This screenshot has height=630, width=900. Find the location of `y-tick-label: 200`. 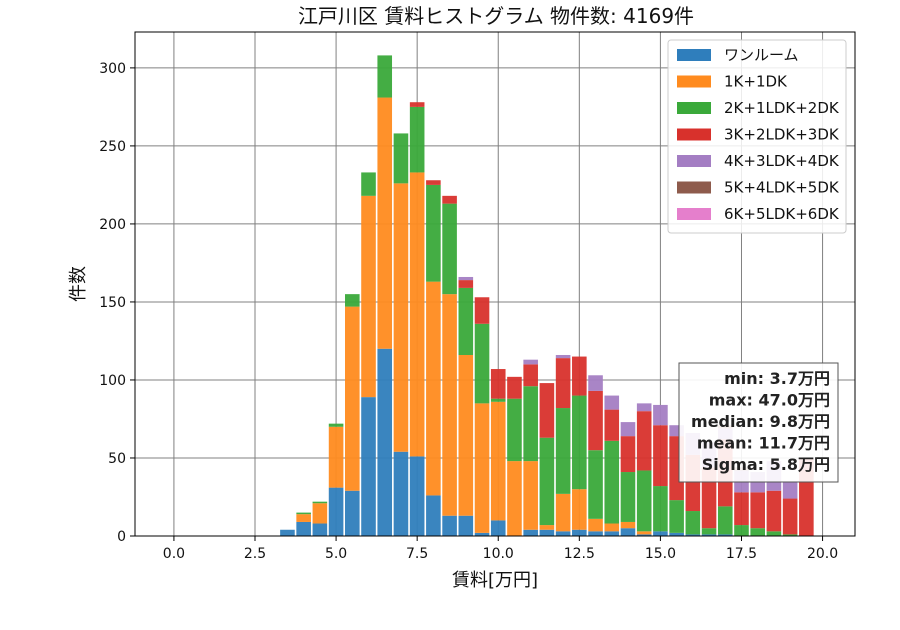

y-tick-label: 200 is located at coordinates (112, 225).